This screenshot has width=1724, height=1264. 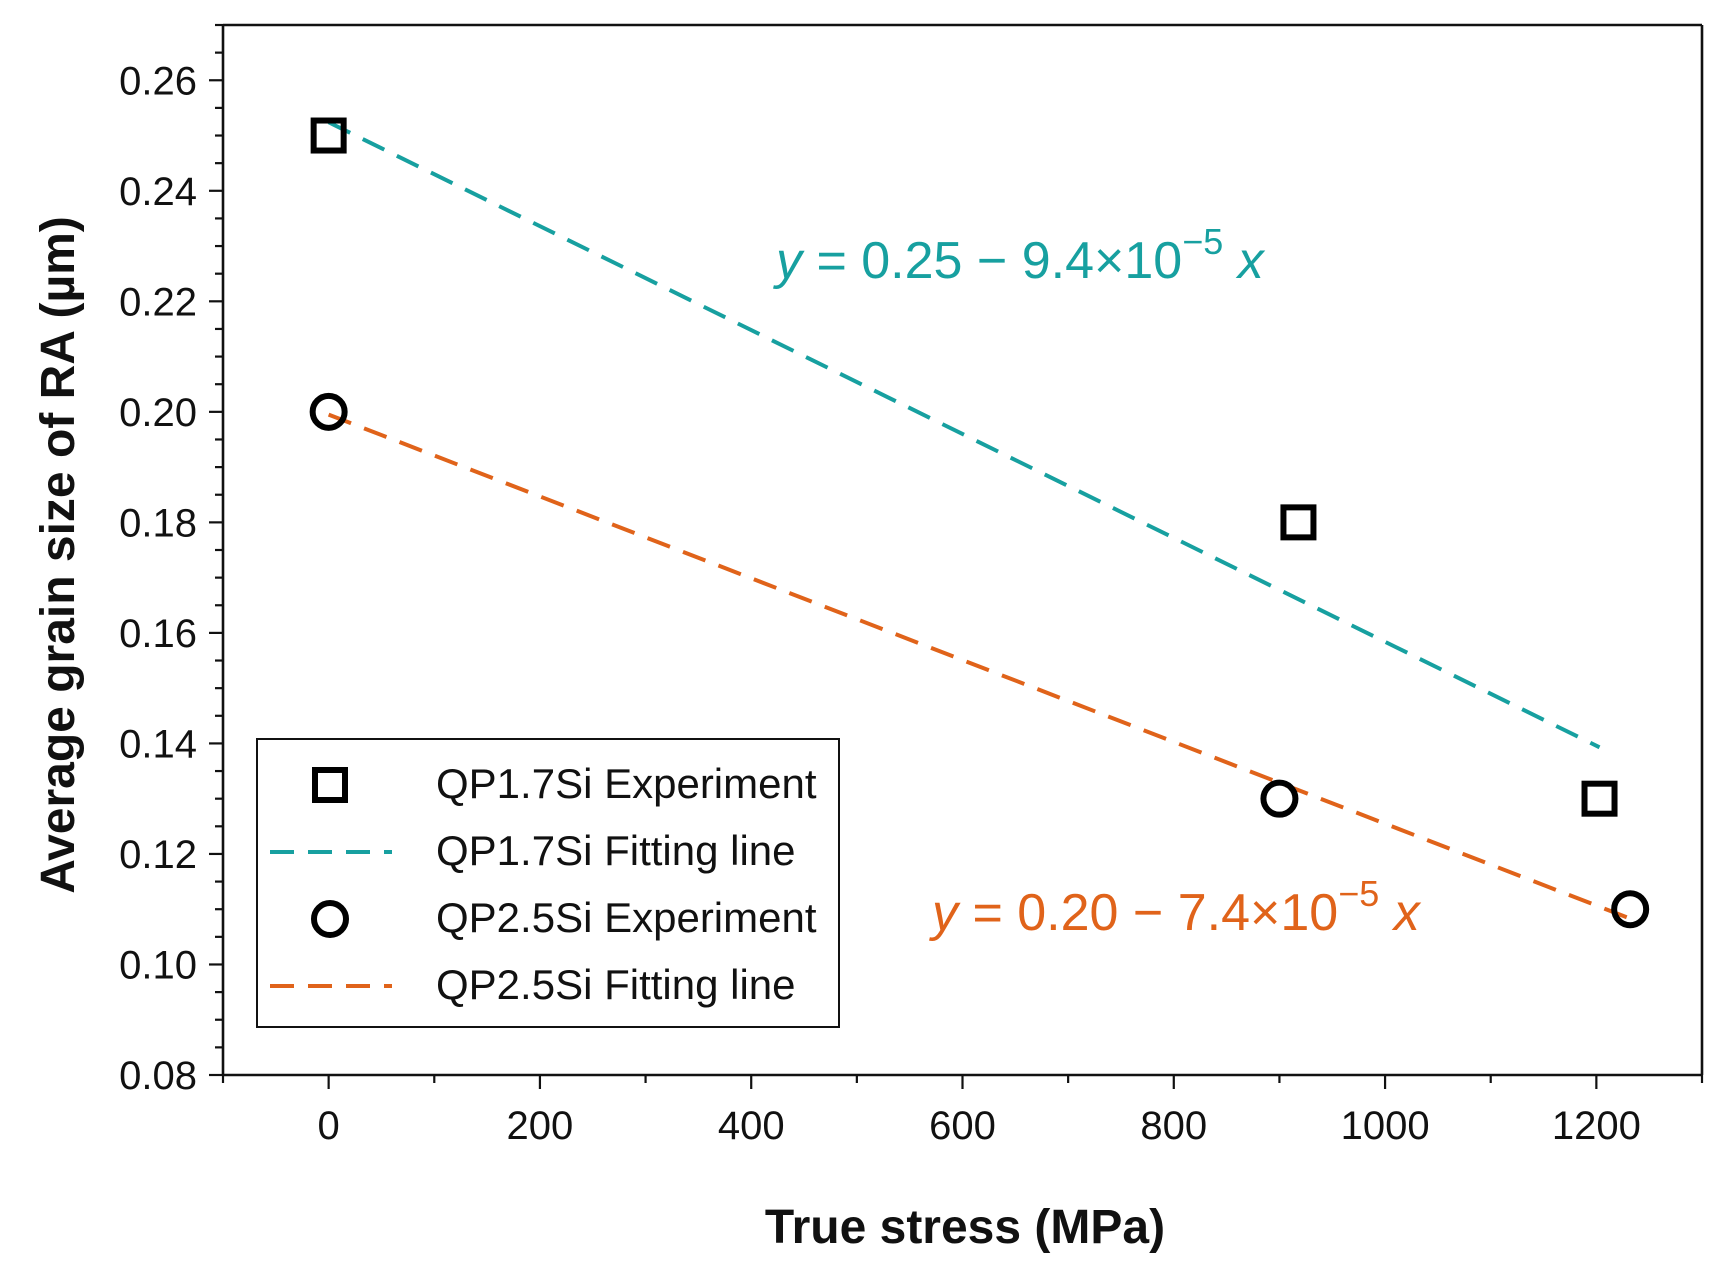 What do you see at coordinates (751, 1126) in the screenshot?
I see `x-tick-label: 400` at bounding box center [751, 1126].